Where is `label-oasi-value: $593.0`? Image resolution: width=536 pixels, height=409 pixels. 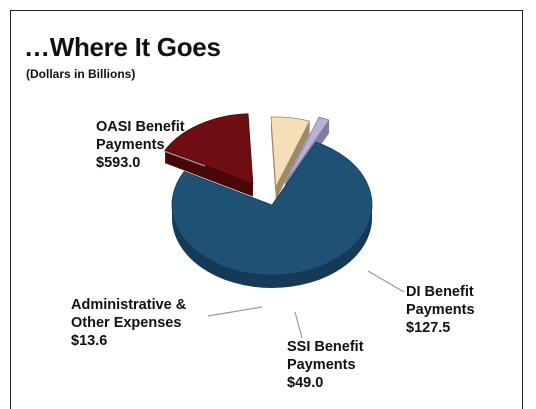
label-oasi-value: $593.0 is located at coordinates (118, 163).